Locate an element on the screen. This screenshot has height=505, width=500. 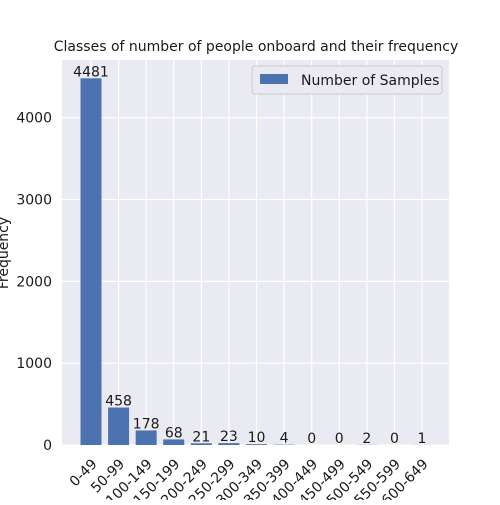
y-tick-label: 2000 is located at coordinates (34, 282).